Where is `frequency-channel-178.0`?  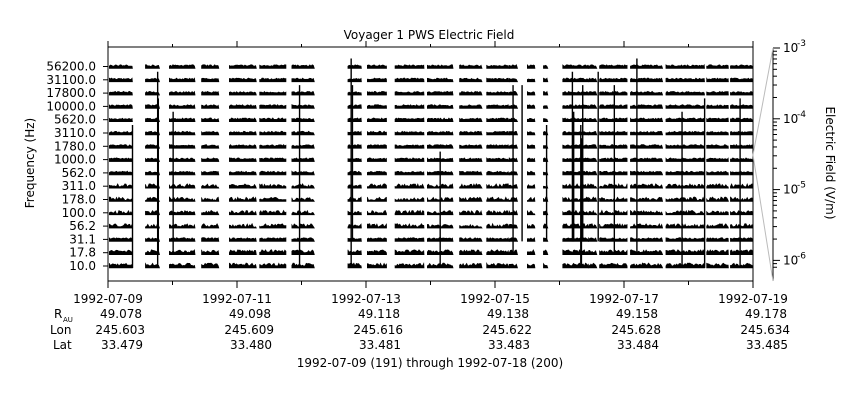 frequency-channel-178.0 is located at coordinates (431, 199).